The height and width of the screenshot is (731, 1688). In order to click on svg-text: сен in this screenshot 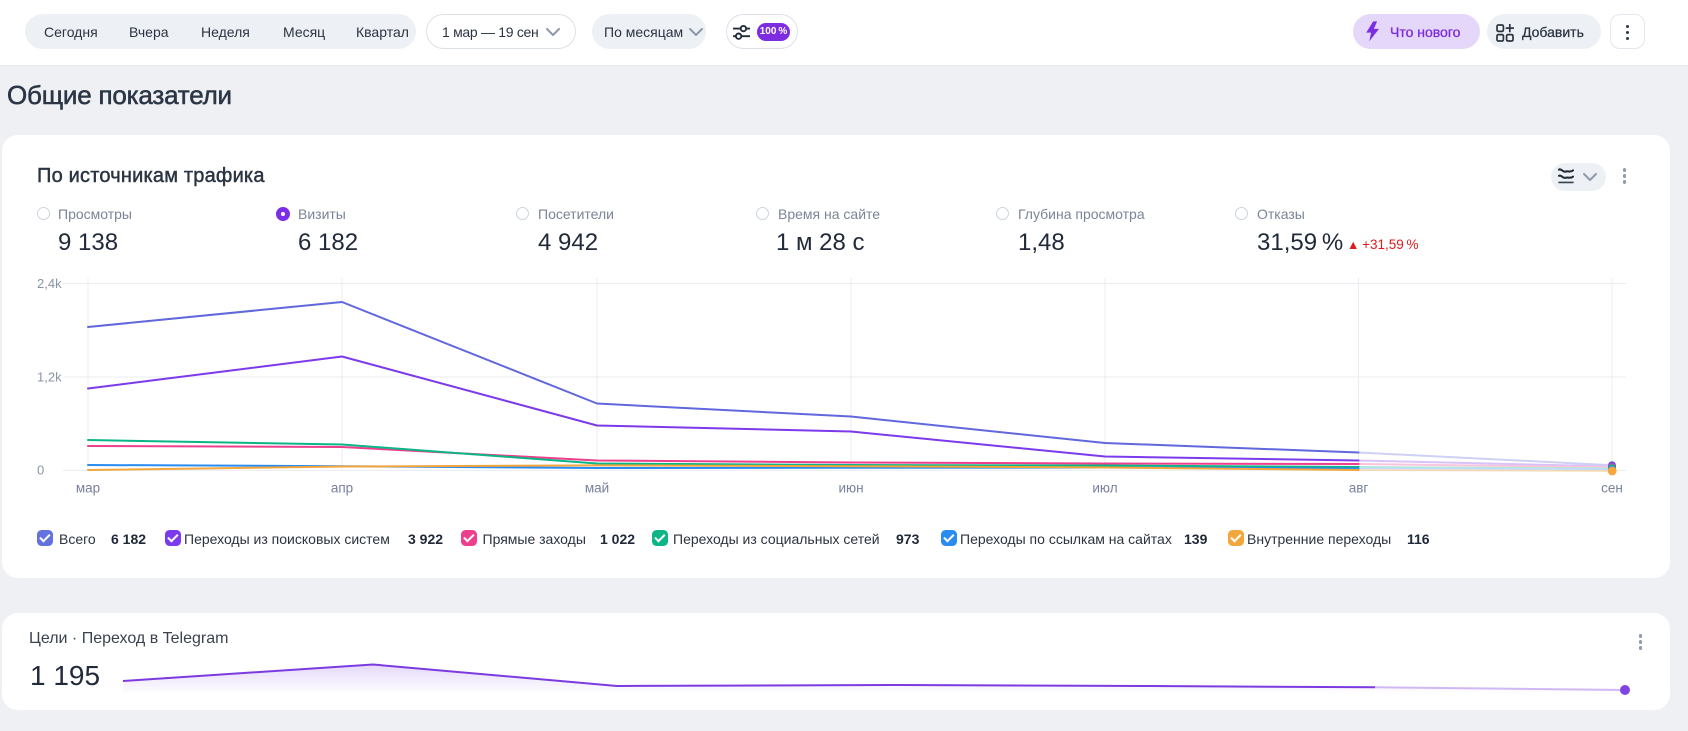, I will do `click(1612, 488)`.